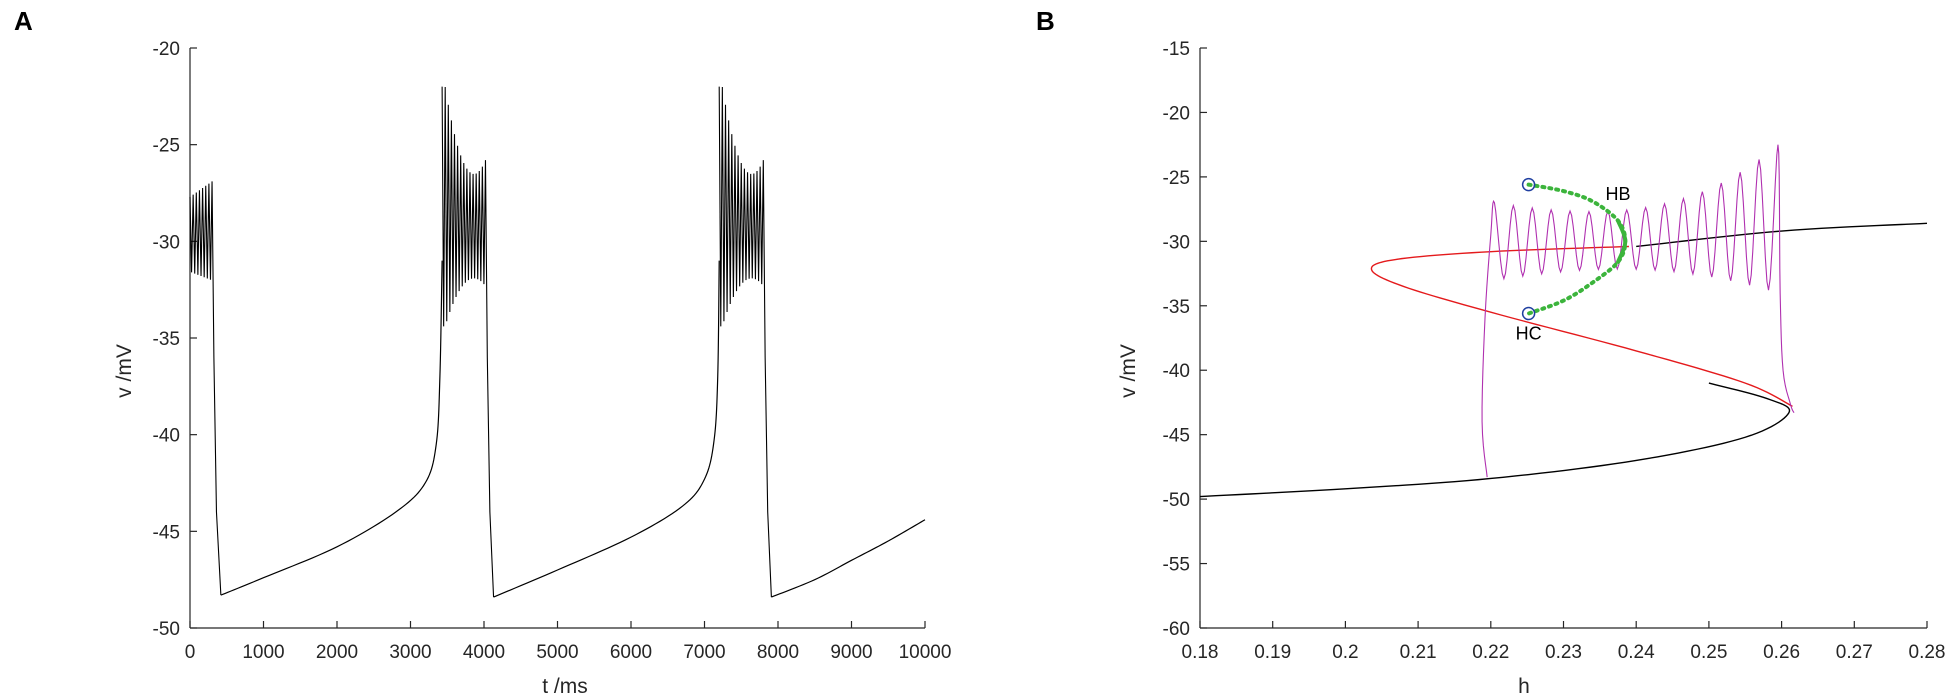 The image size is (1948, 700). I want to click on chart-b-y-tick-label: -60, so click(1176, 629).